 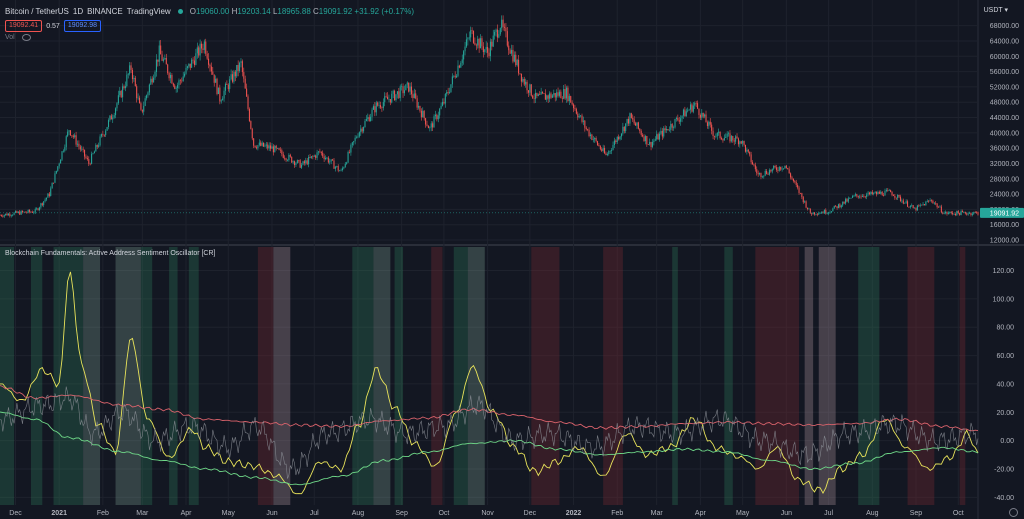 What do you see at coordinates (1004, 26) in the screenshot?
I see `price-tick-label: 68000.00` at bounding box center [1004, 26].